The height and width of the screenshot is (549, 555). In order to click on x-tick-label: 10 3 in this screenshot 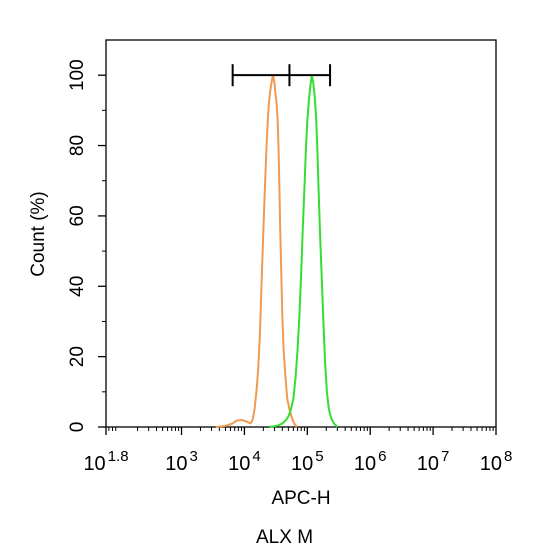, I will do `click(181, 461)`.